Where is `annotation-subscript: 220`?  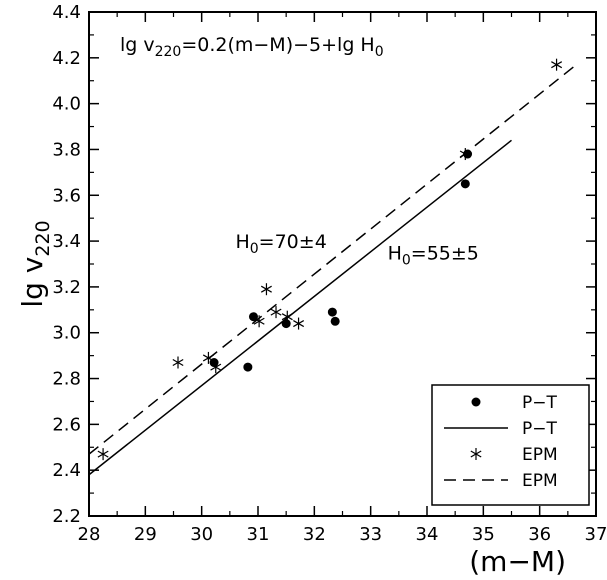
annotation-subscript: 220 is located at coordinates (168, 52).